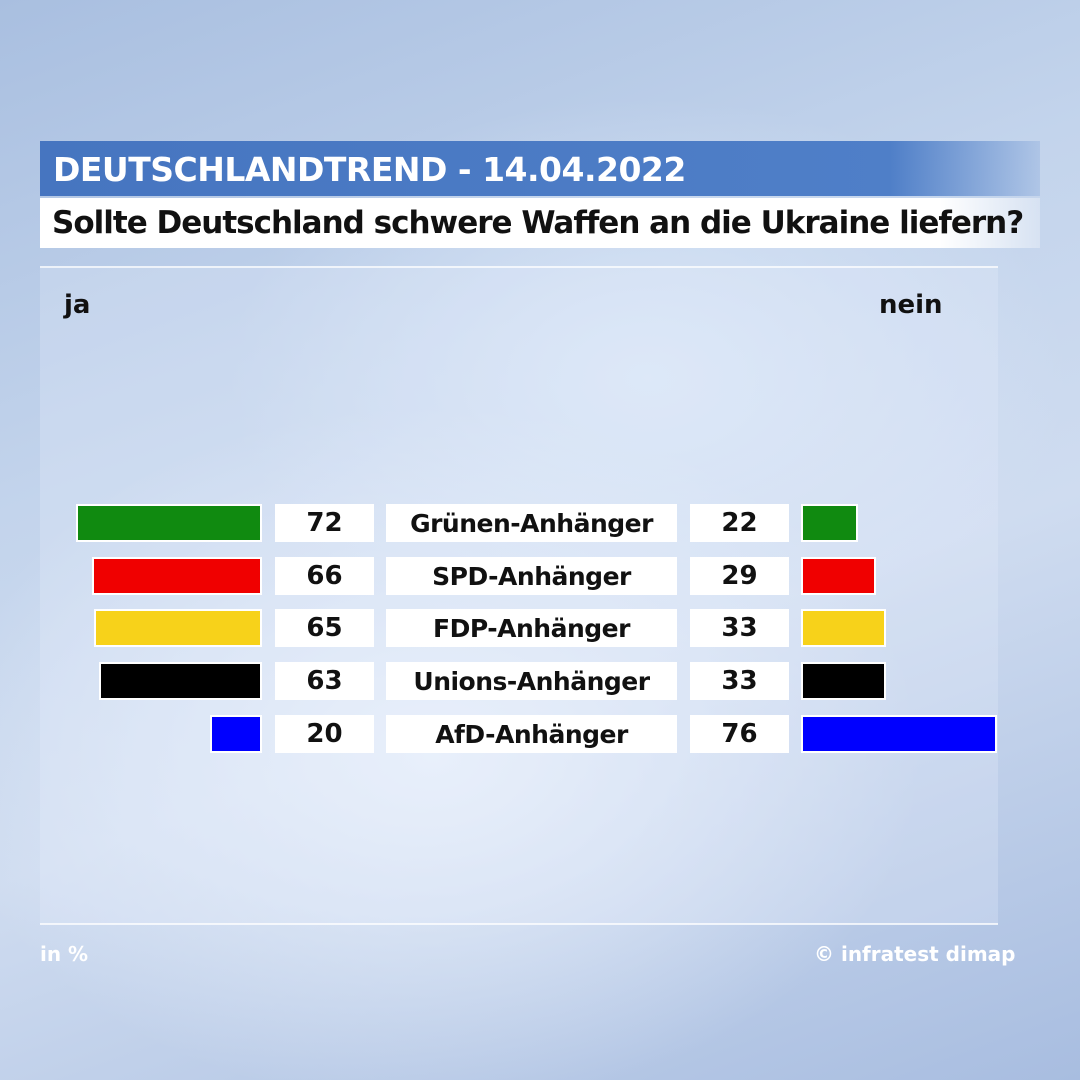  What do you see at coordinates (739, 576) in the screenshot?
I see `no-value: 29` at bounding box center [739, 576].